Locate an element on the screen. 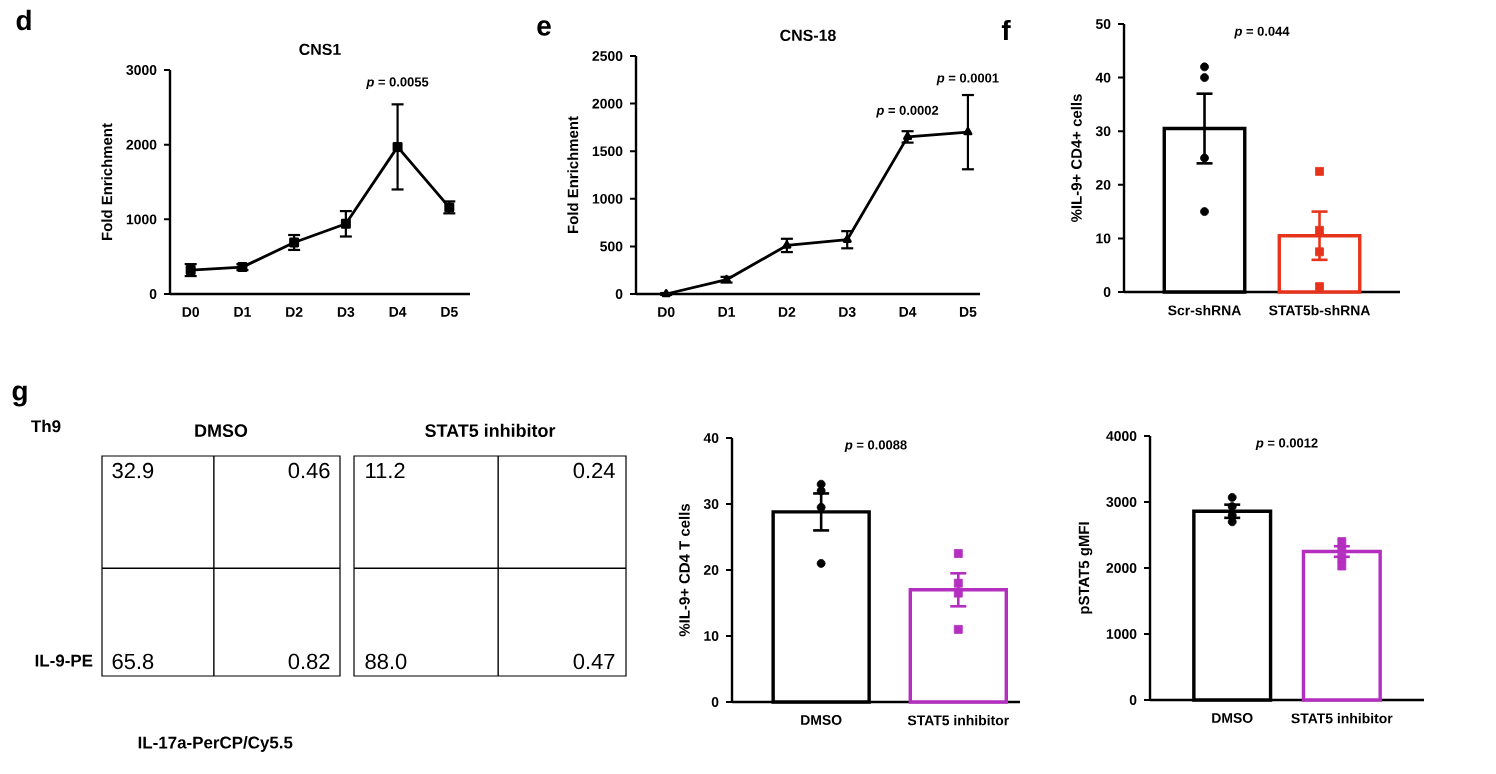 Image resolution: width=1496 pixels, height=774 pixels. text: e is located at coordinates (544, 28).